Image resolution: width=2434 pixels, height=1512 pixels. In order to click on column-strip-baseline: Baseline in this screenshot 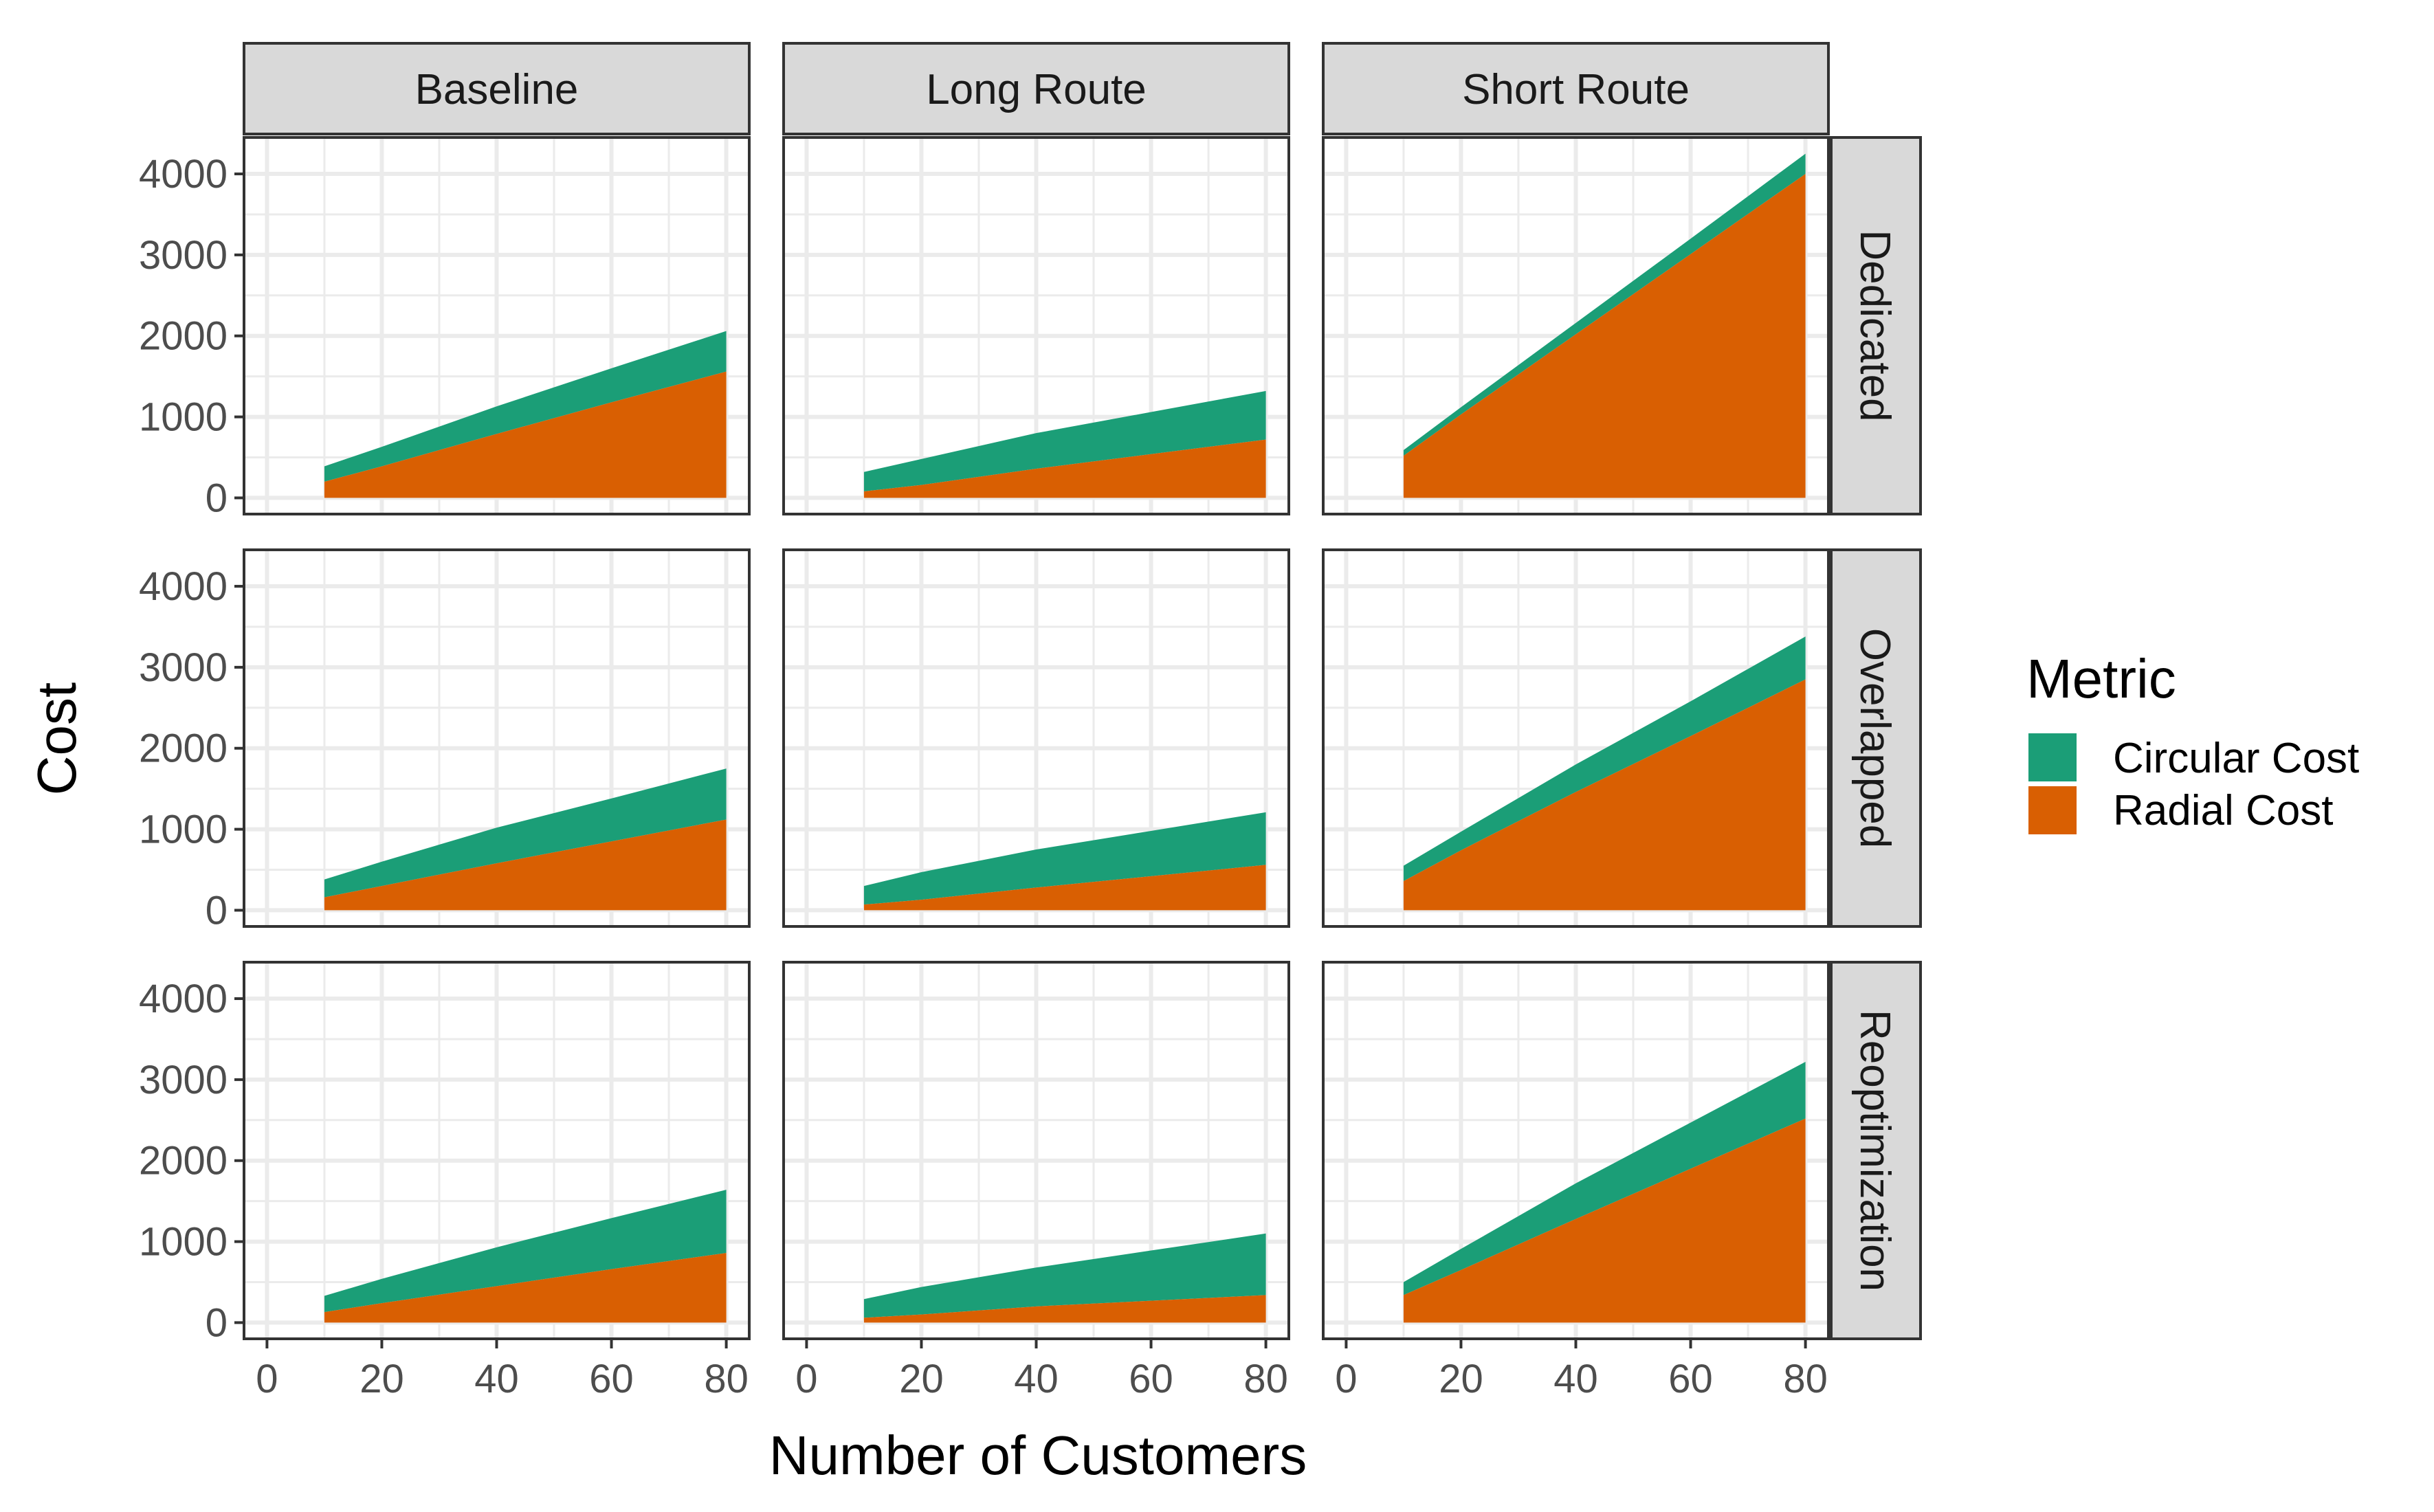, I will do `click(497, 88)`.